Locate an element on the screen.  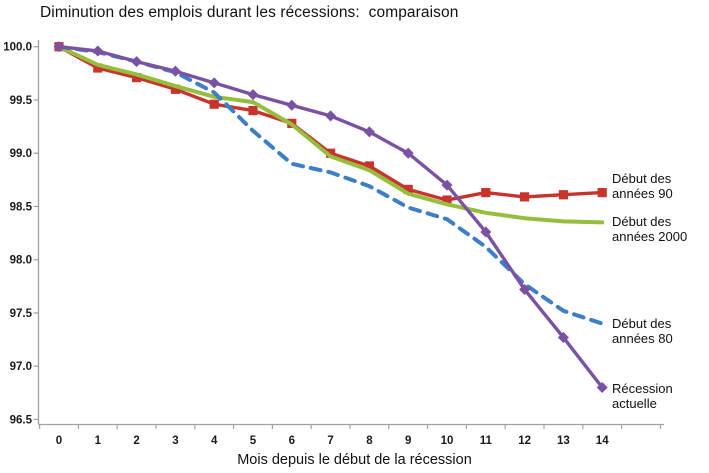
series-label-90s-line1: Début des is located at coordinates (642, 178).